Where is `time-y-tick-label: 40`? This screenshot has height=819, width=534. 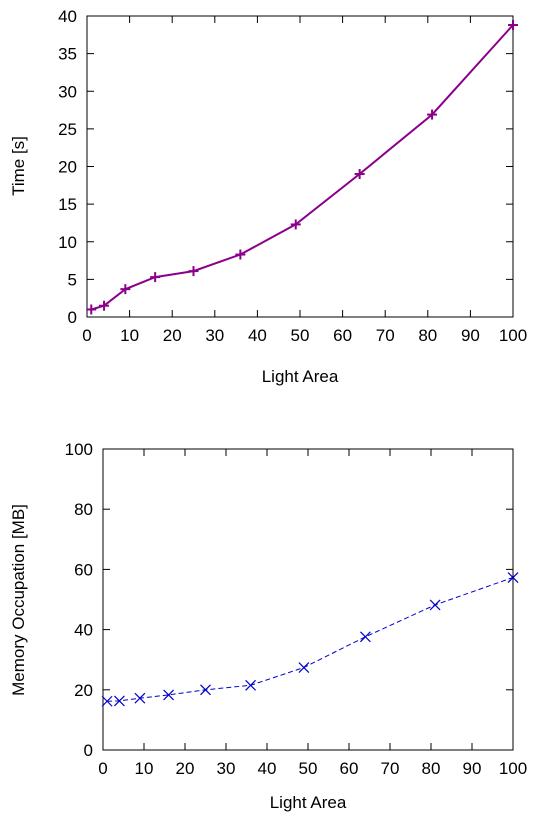
time-y-tick-label: 40 is located at coordinates (67, 16).